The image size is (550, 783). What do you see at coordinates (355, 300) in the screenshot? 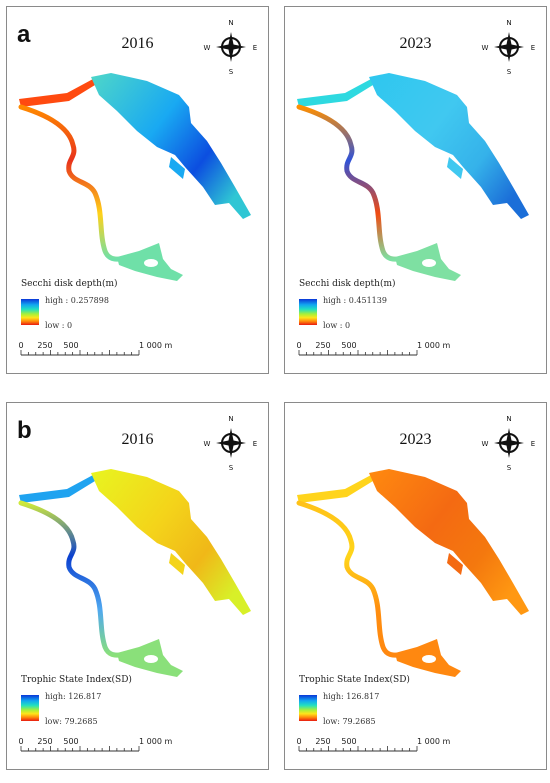
I see `legend-high-label: high : 0.451139` at bounding box center [355, 300].